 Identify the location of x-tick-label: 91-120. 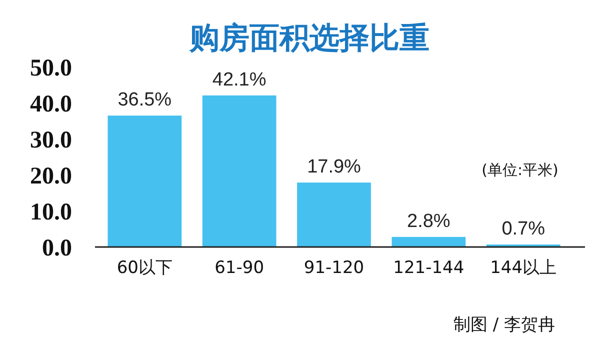
(334, 268).